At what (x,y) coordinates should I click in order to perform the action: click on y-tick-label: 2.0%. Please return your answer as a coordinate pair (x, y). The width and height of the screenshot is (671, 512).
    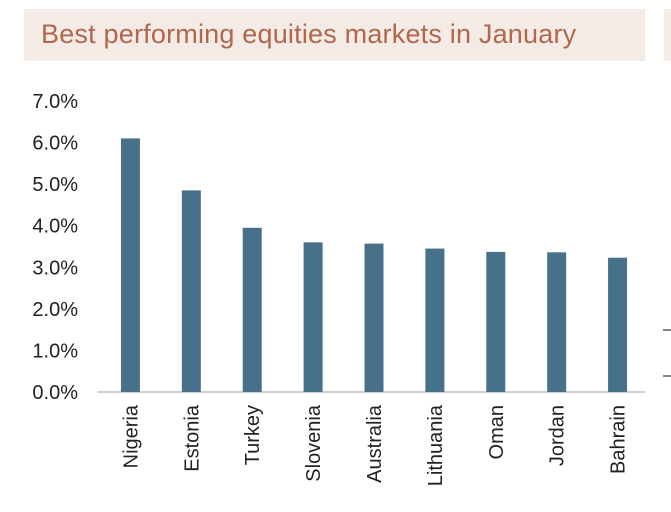
    Looking at the image, I should click on (55, 310).